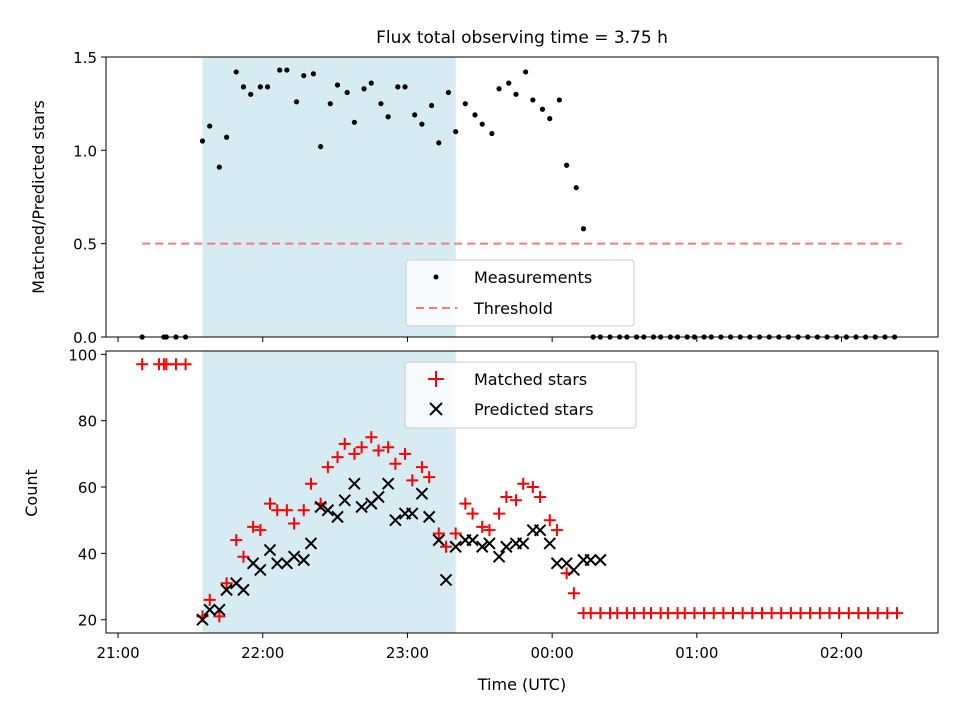 This screenshot has height=720, width=960. I want to click on top-y-tick-label: 0.0, so click(85, 338).